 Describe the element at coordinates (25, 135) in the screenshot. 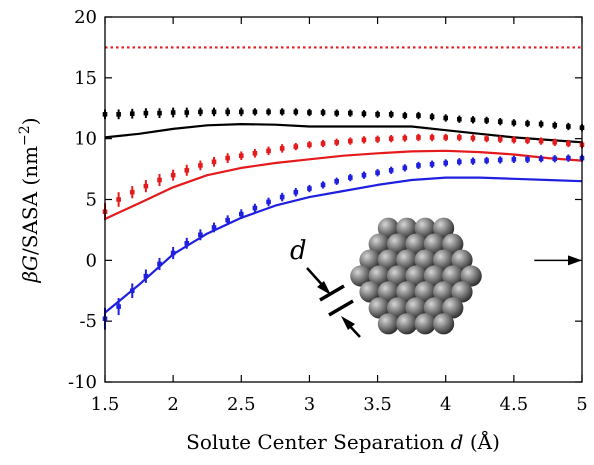

I see `y-axis-title-exponent: −2` at that location.